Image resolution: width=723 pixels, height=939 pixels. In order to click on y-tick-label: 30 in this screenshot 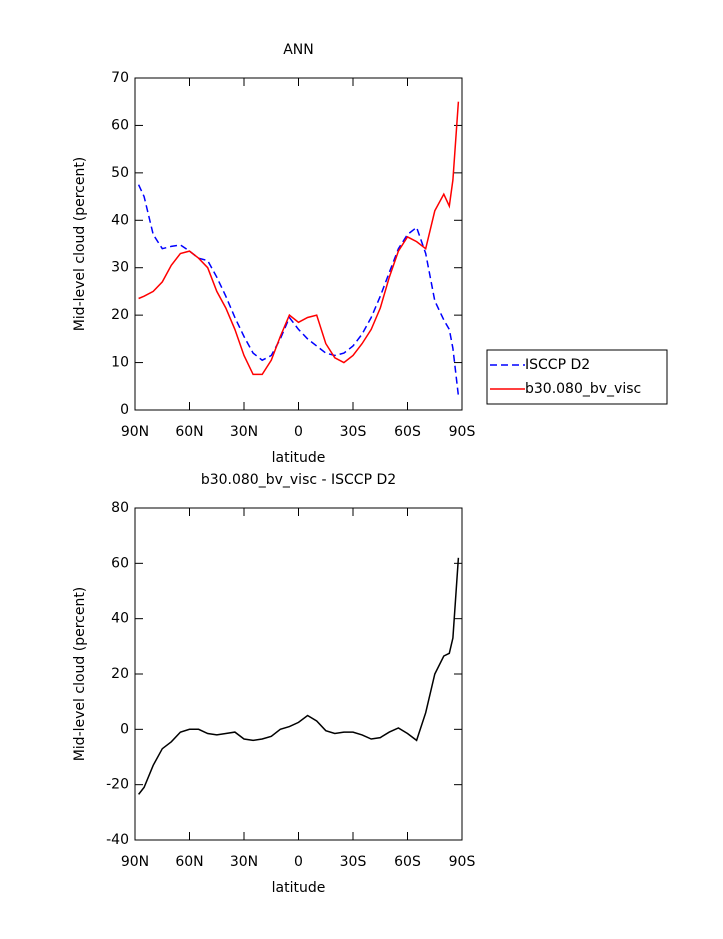, I will do `click(120, 268)`.